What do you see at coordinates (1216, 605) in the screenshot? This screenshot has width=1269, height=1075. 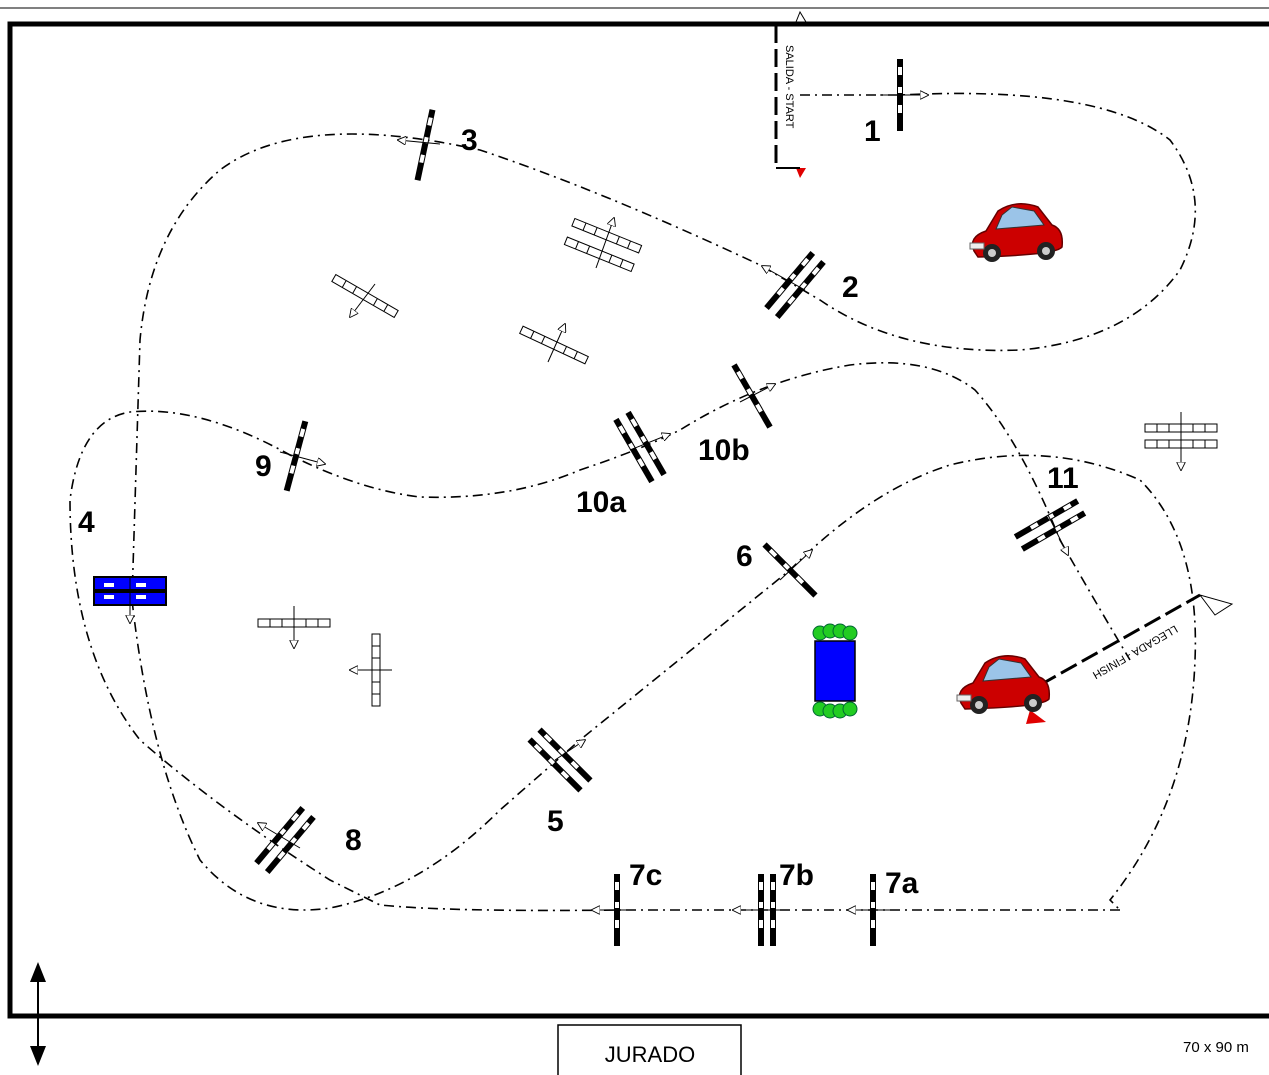 I see `finish-flag-top` at bounding box center [1216, 605].